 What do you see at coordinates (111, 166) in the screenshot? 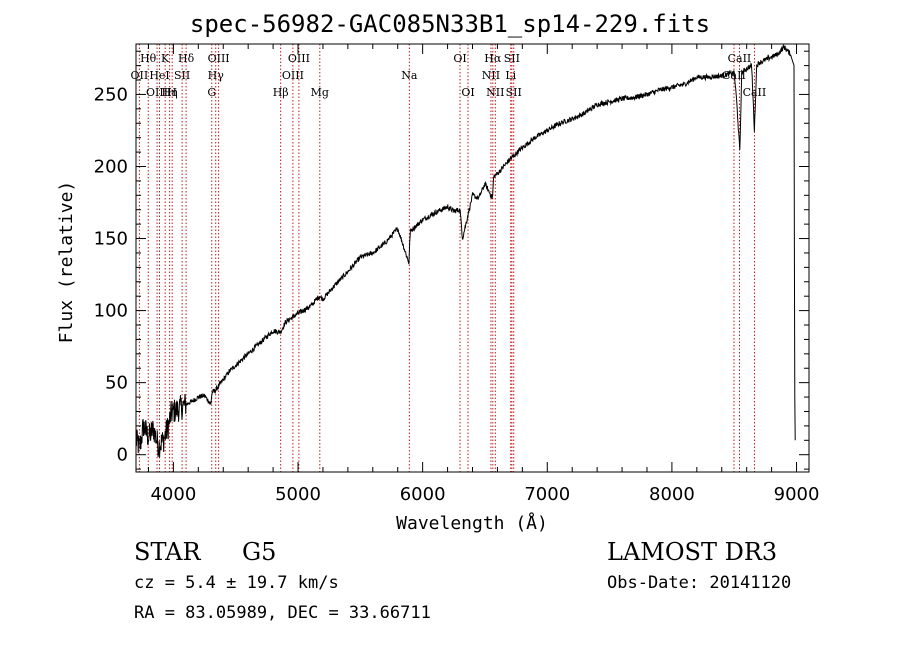
I see `y-tick-label: 200` at bounding box center [111, 166].